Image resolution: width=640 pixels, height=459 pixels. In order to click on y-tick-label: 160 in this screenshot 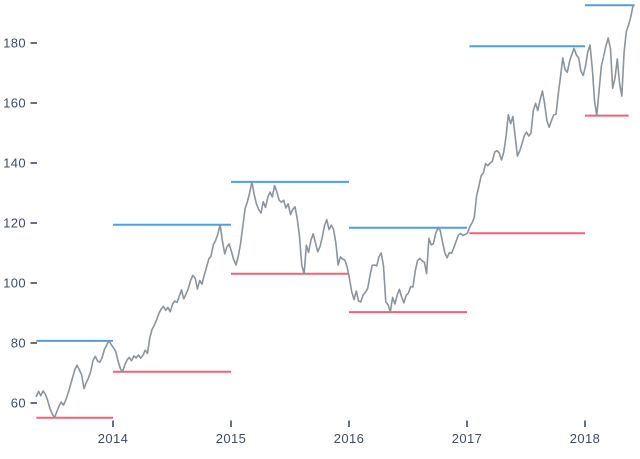, I will do `click(14, 103)`.